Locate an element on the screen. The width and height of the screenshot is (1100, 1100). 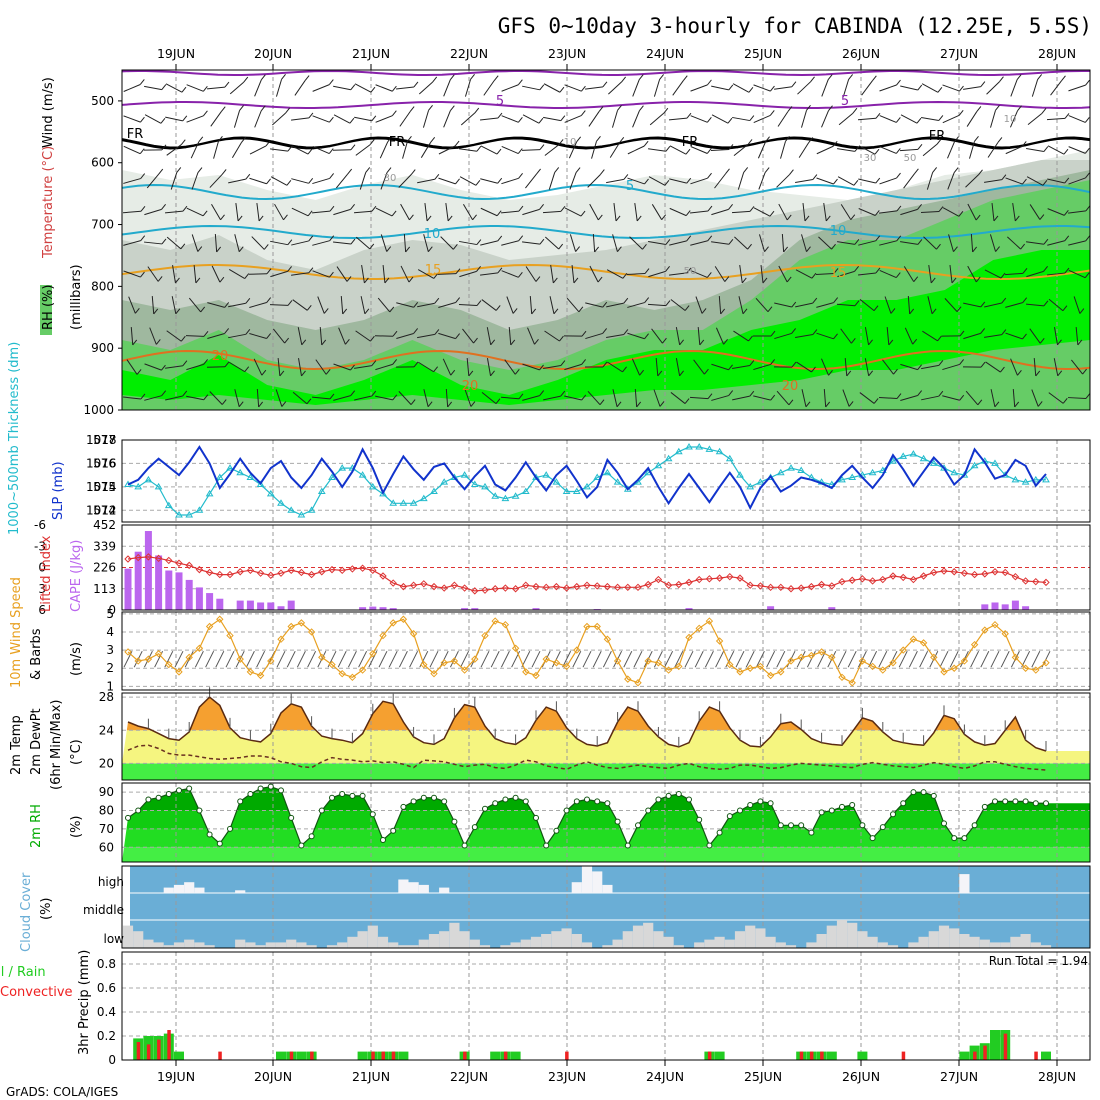
contour-label: 20 is located at coordinates (790, 386).